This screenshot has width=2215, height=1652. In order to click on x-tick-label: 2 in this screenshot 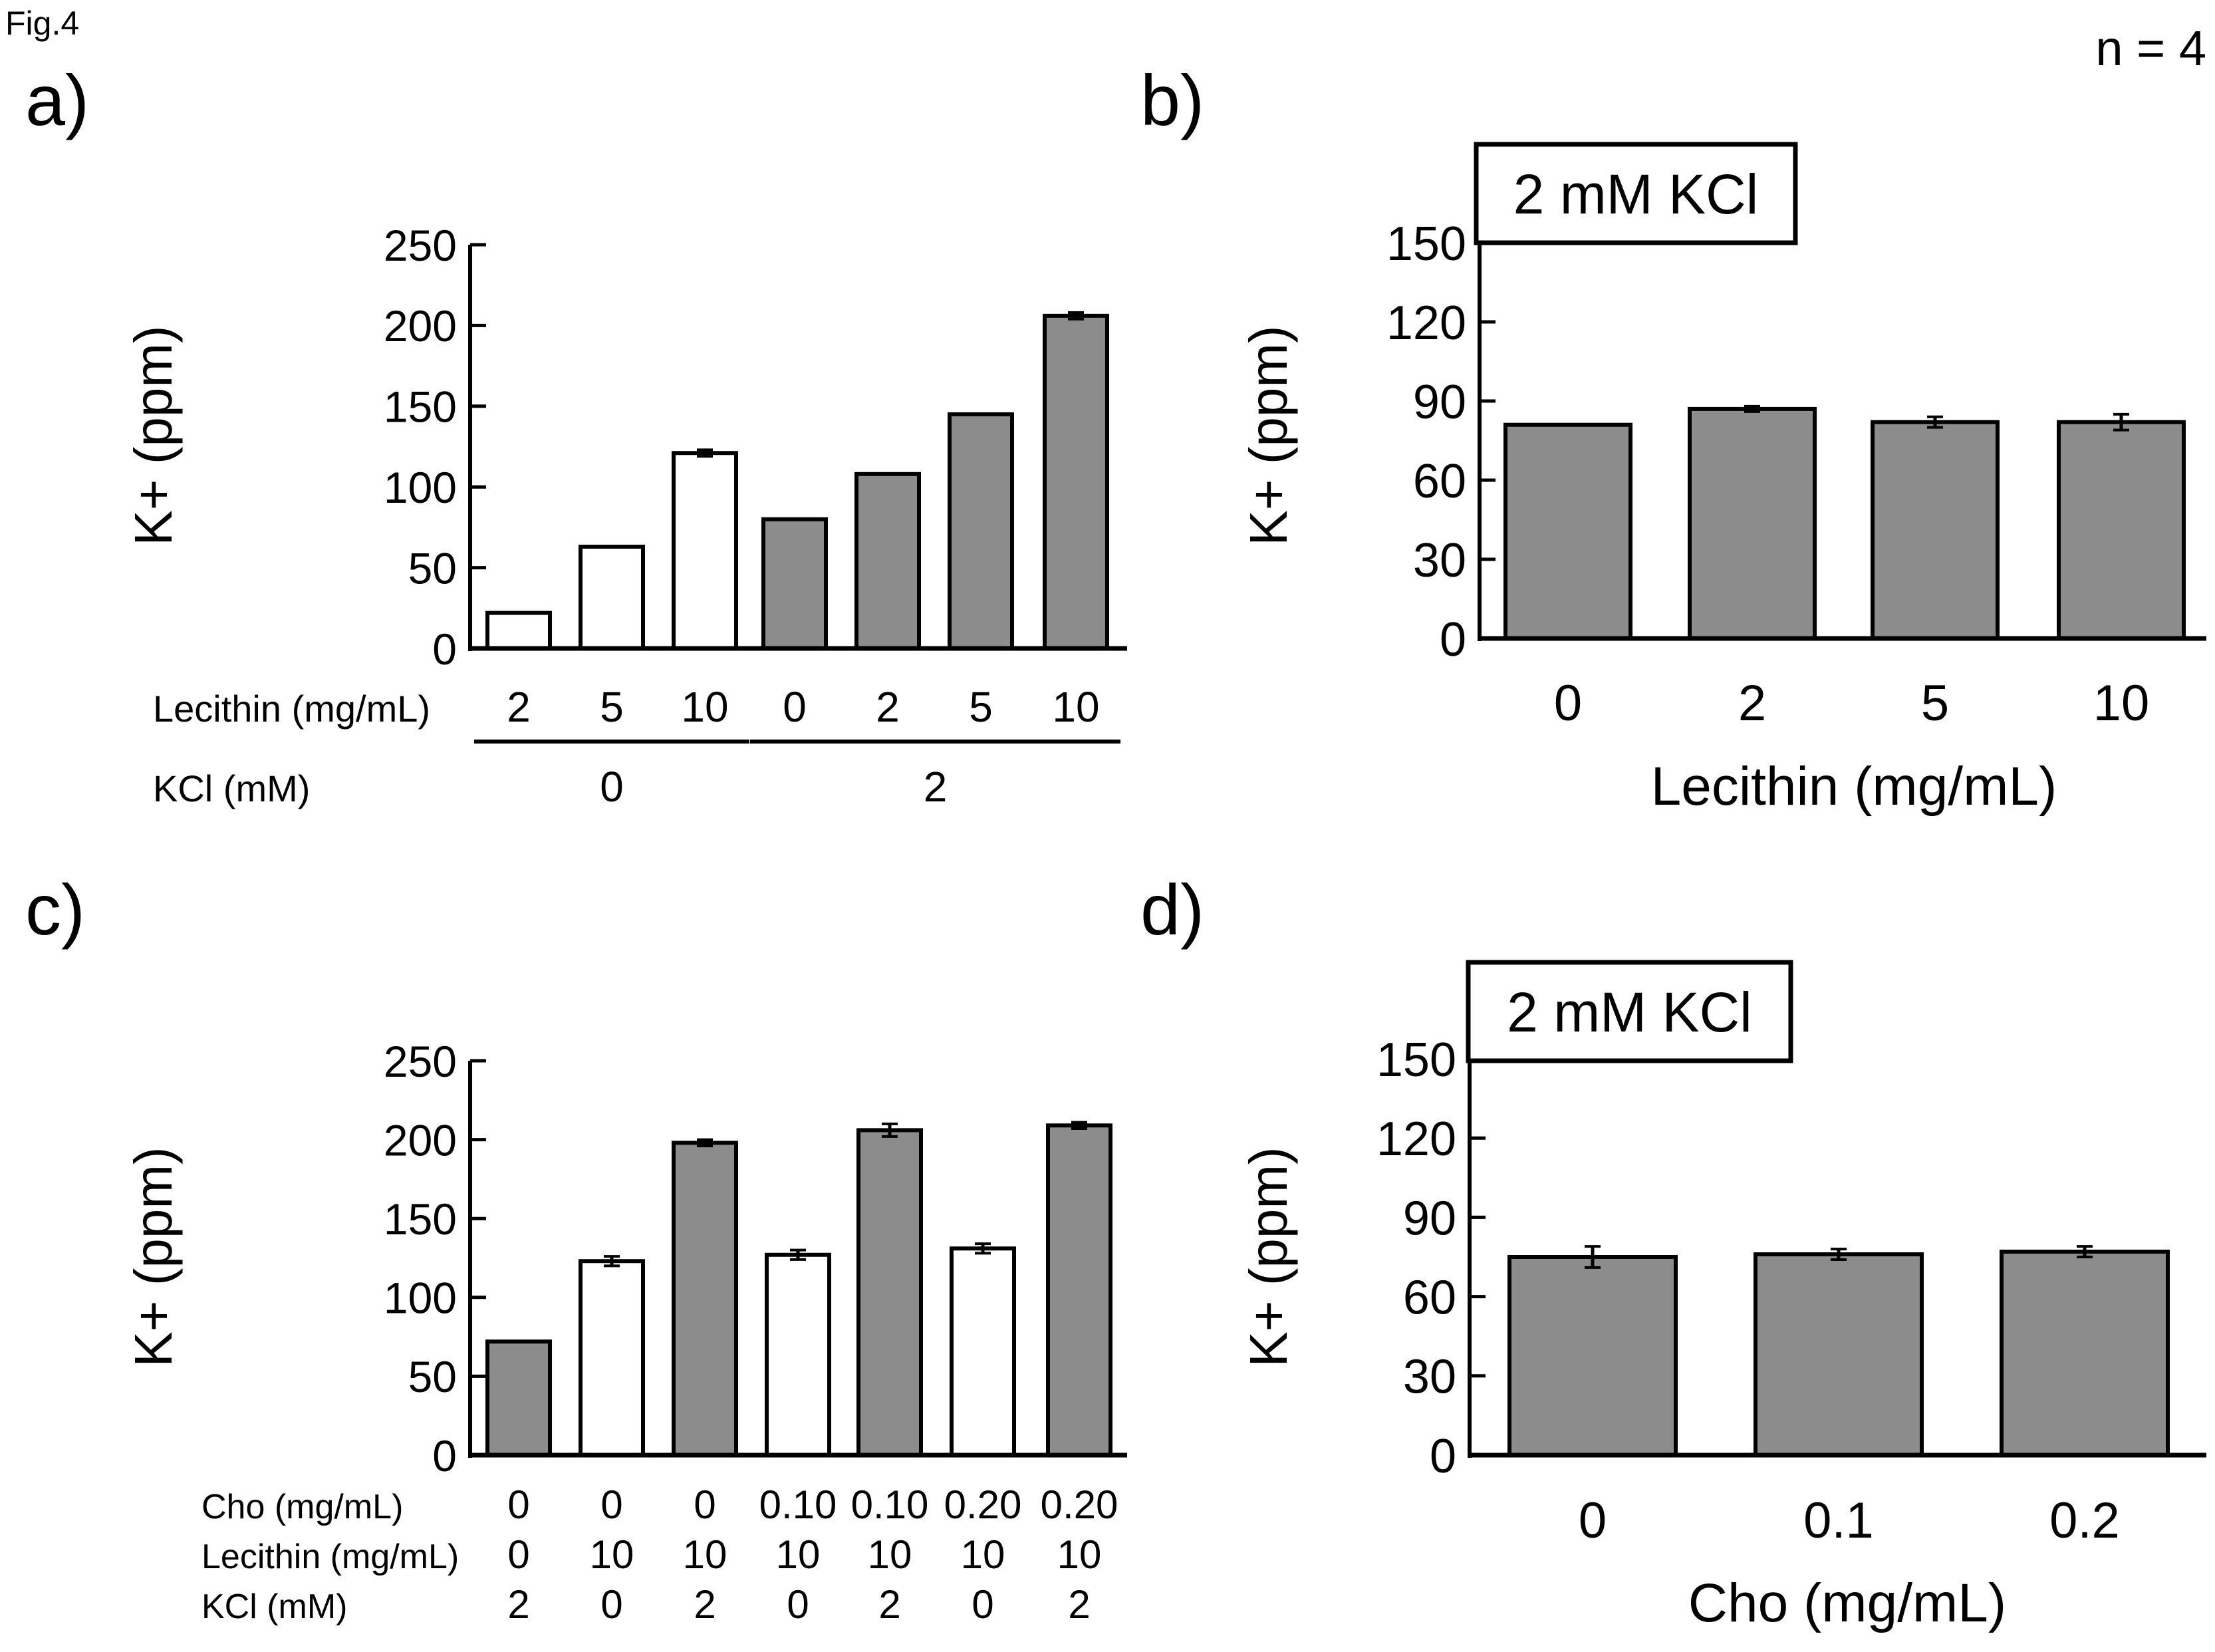, I will do `click(1752, 703)`.